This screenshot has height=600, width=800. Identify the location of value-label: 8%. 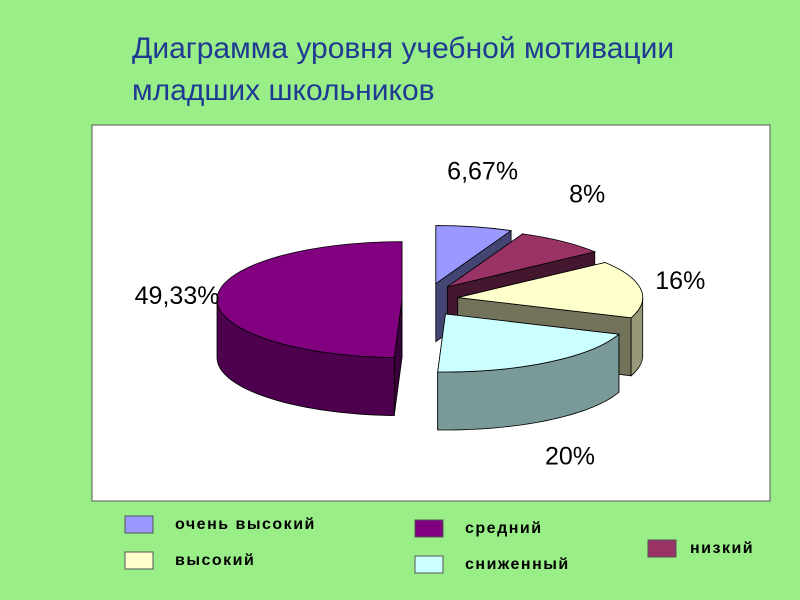
(587, 195).